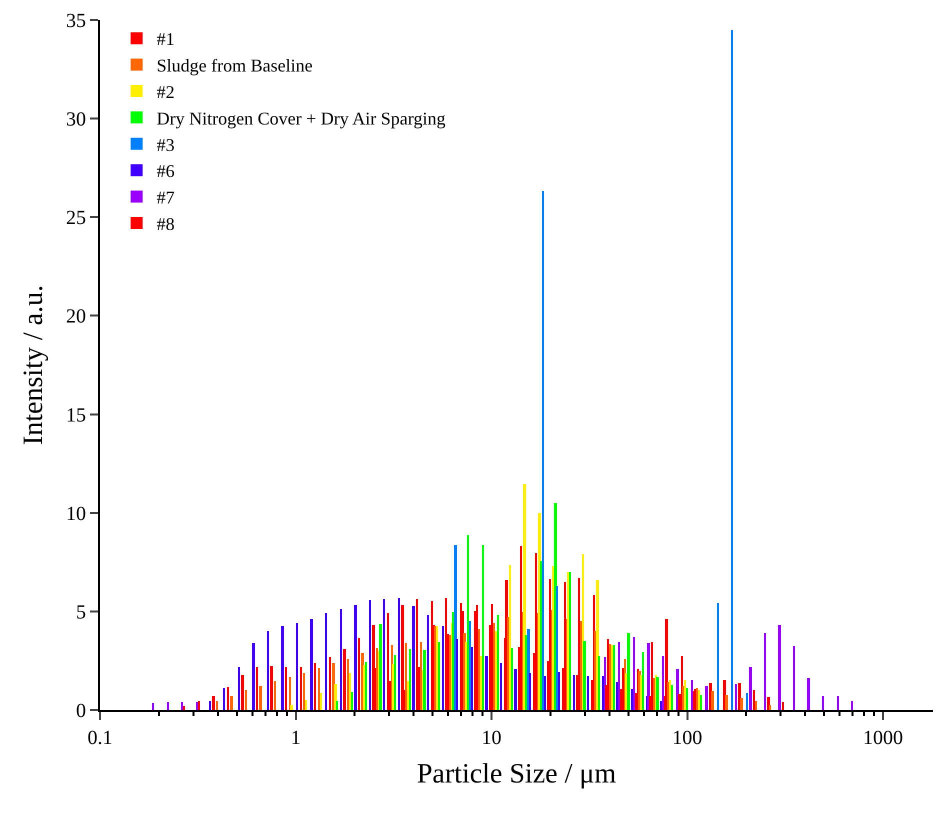 The height and width of the screenshot is (820, 943). Describe the element at coordinates (81, 612) in the screenshot. I see `y-tick-label: 5` at that location.